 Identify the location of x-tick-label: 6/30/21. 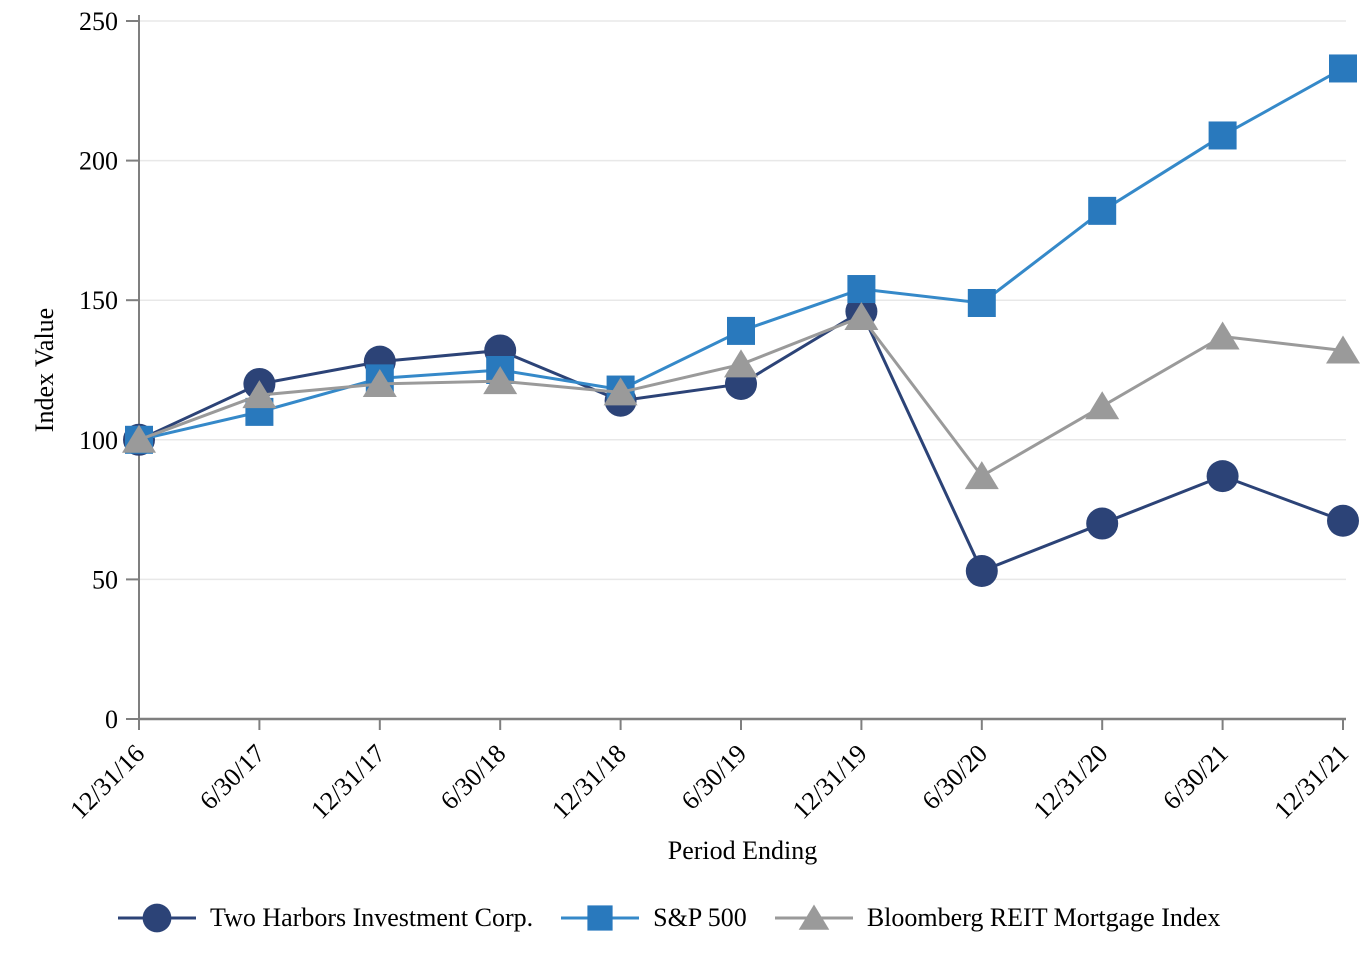
(1195, 777).